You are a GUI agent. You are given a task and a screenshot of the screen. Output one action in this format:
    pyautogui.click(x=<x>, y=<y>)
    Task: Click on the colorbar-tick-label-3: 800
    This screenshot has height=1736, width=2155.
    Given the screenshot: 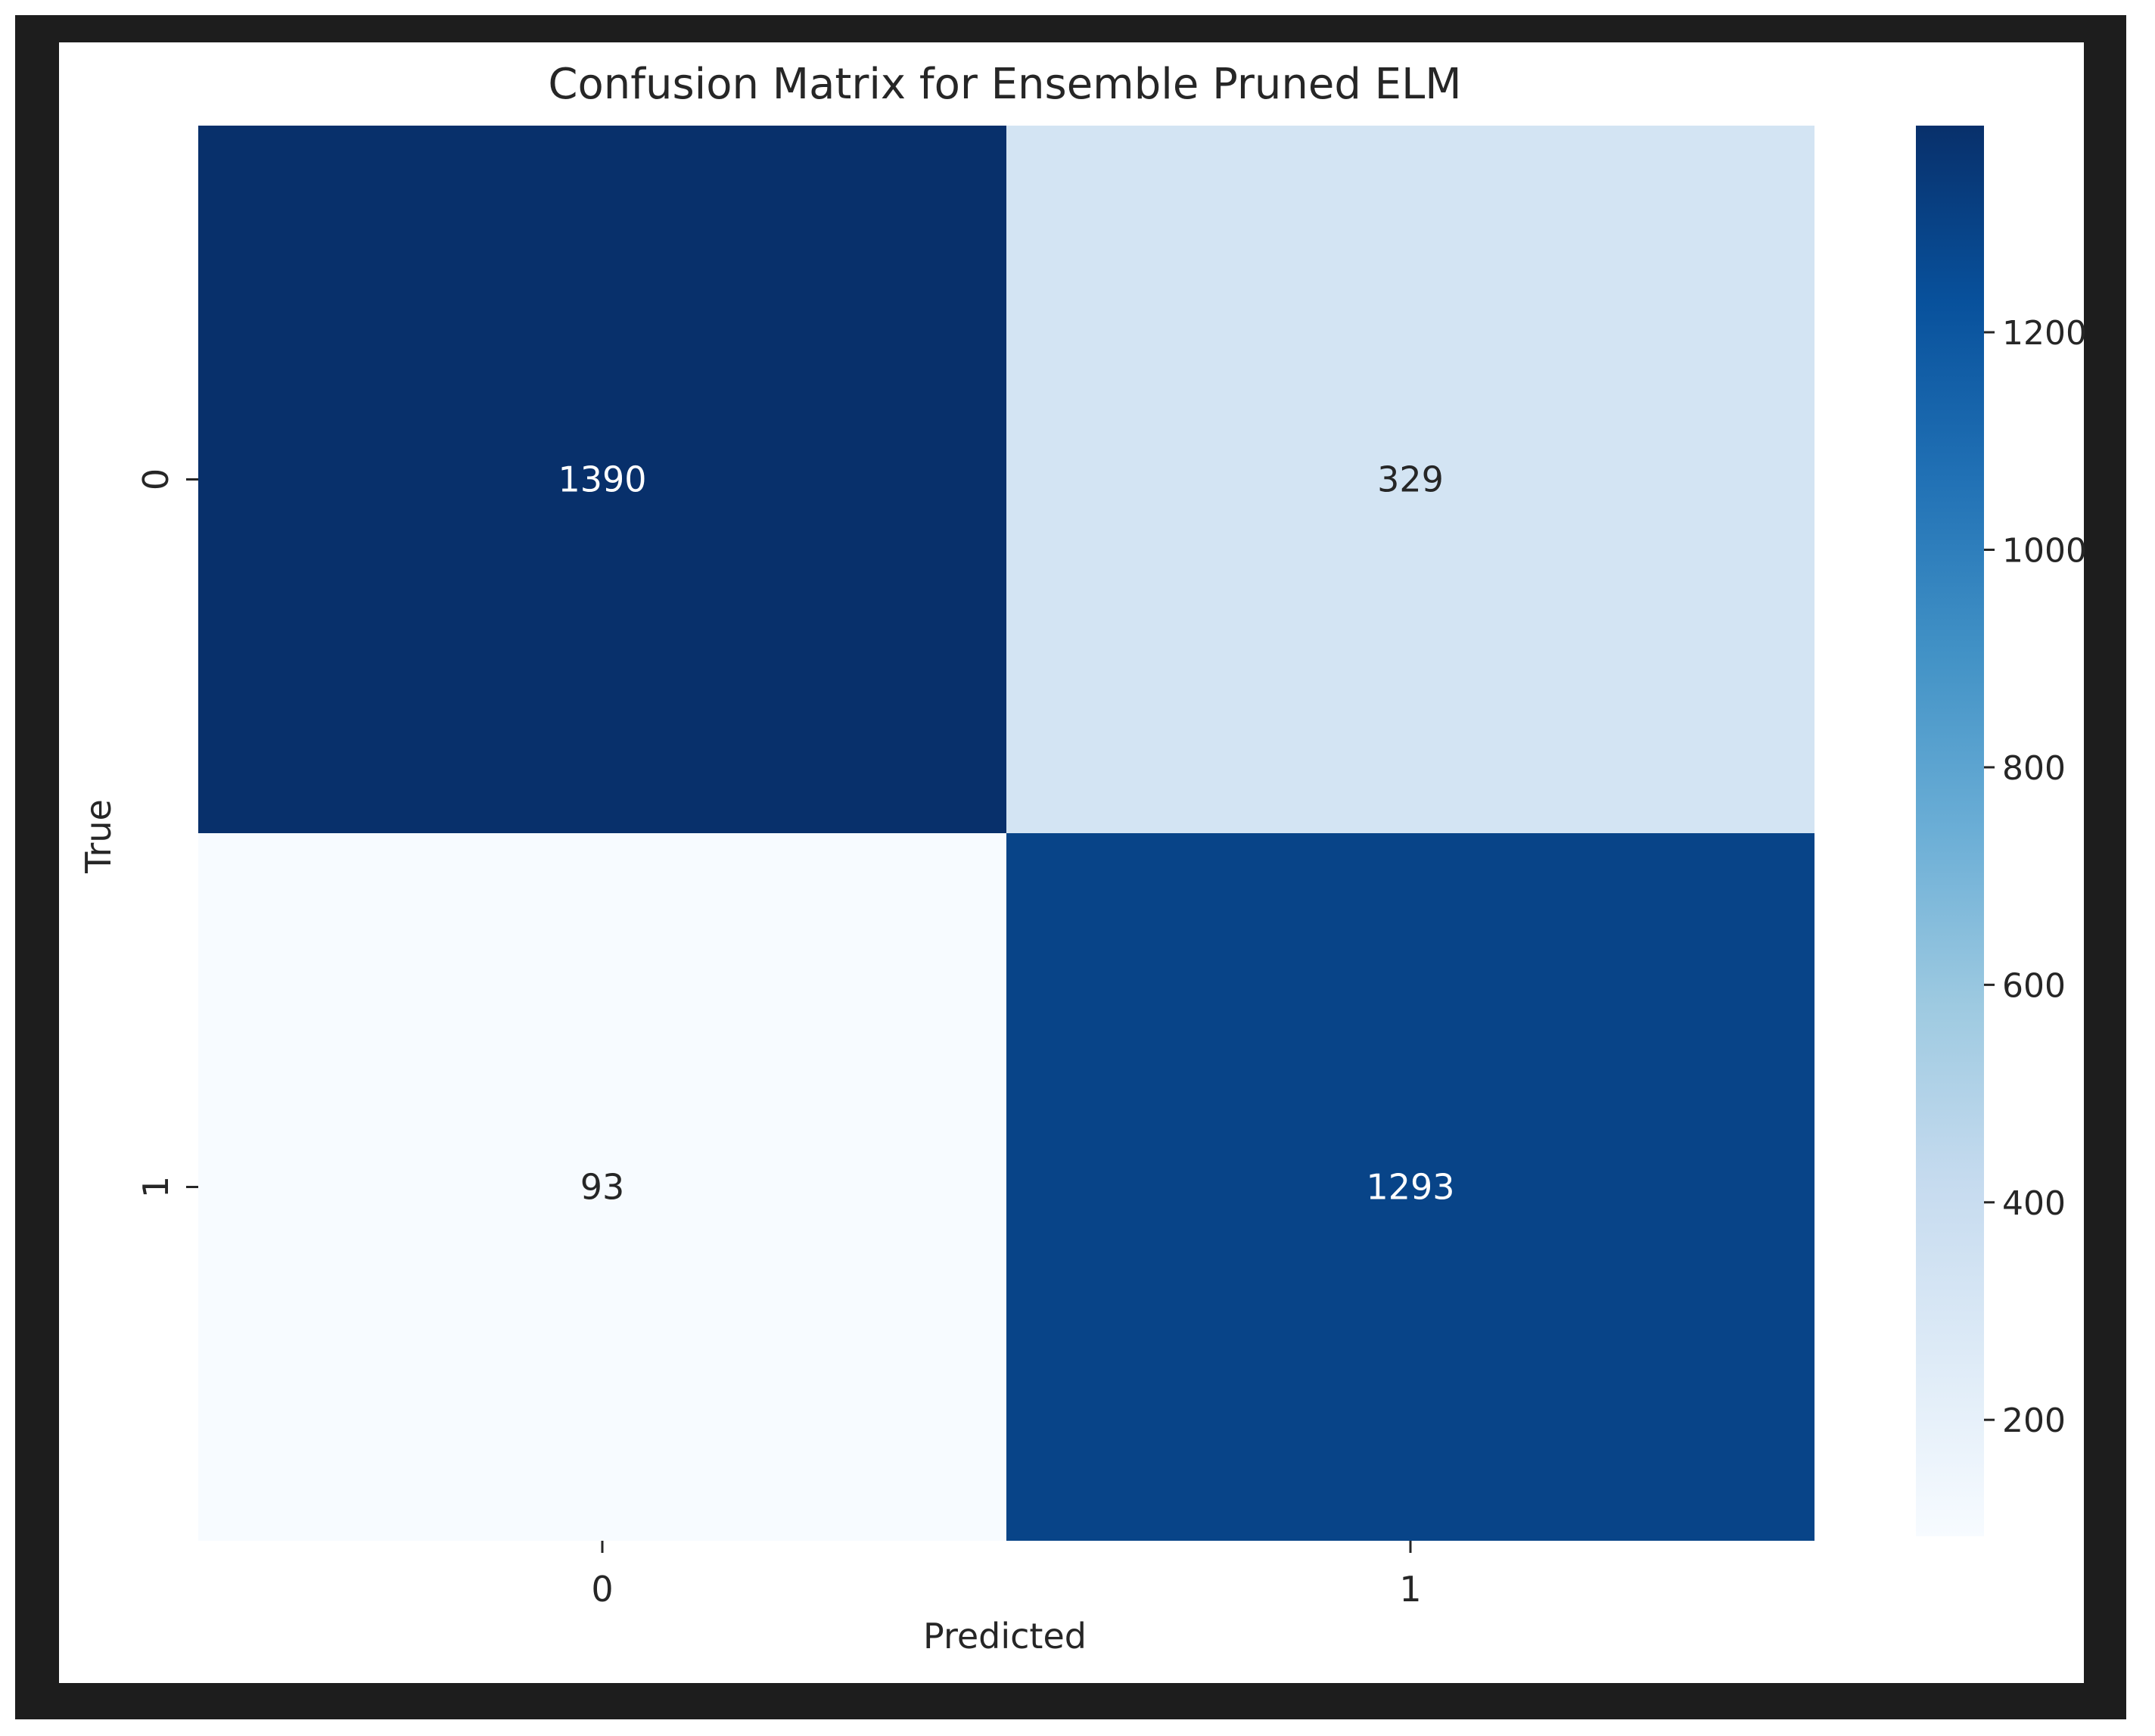 What is the action you would take?
    pyautogui.click(x=2034, y=768)
    